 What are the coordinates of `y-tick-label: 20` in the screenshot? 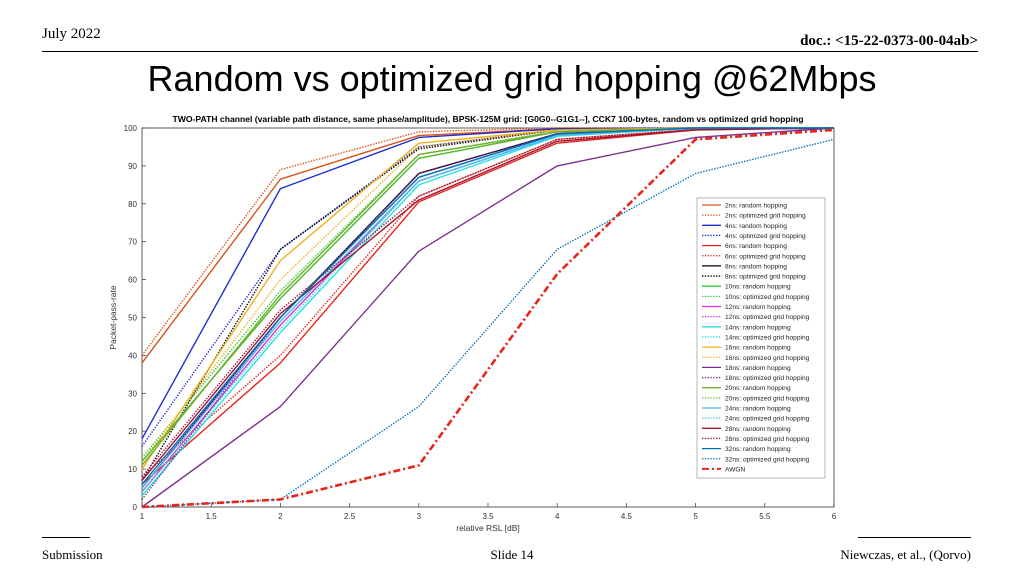 It's located at (132, 431).